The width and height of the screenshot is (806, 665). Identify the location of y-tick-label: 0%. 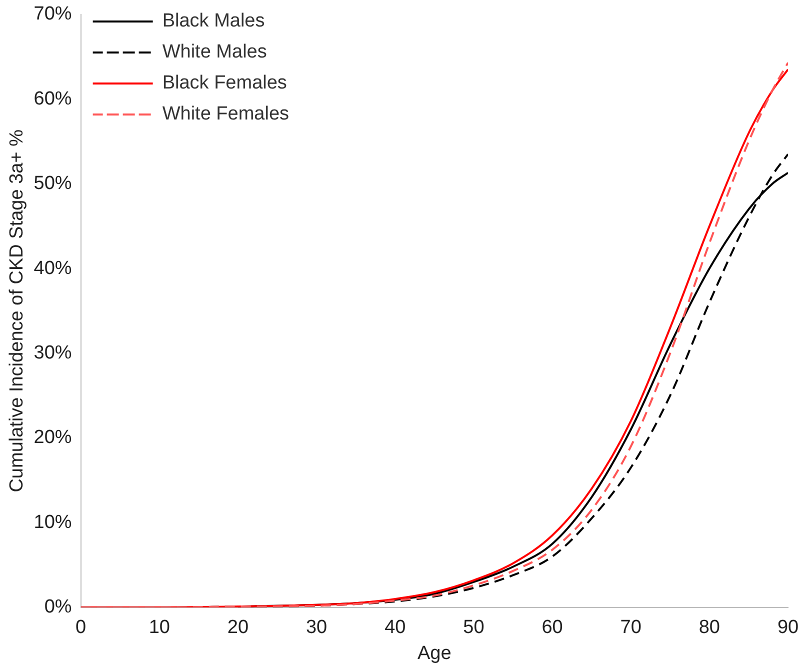
(58, 607).